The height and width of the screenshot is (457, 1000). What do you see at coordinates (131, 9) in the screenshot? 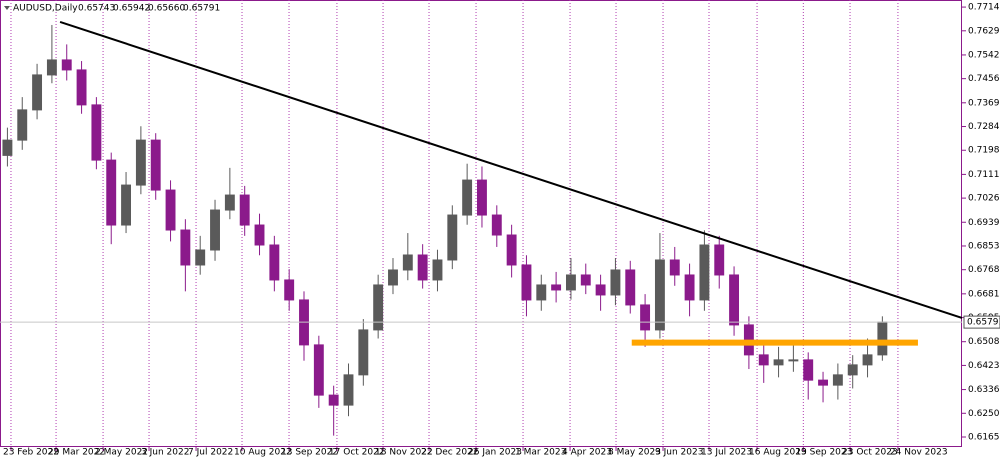
I see `quote-high: 0.65942` at bounding box center [131, 9].